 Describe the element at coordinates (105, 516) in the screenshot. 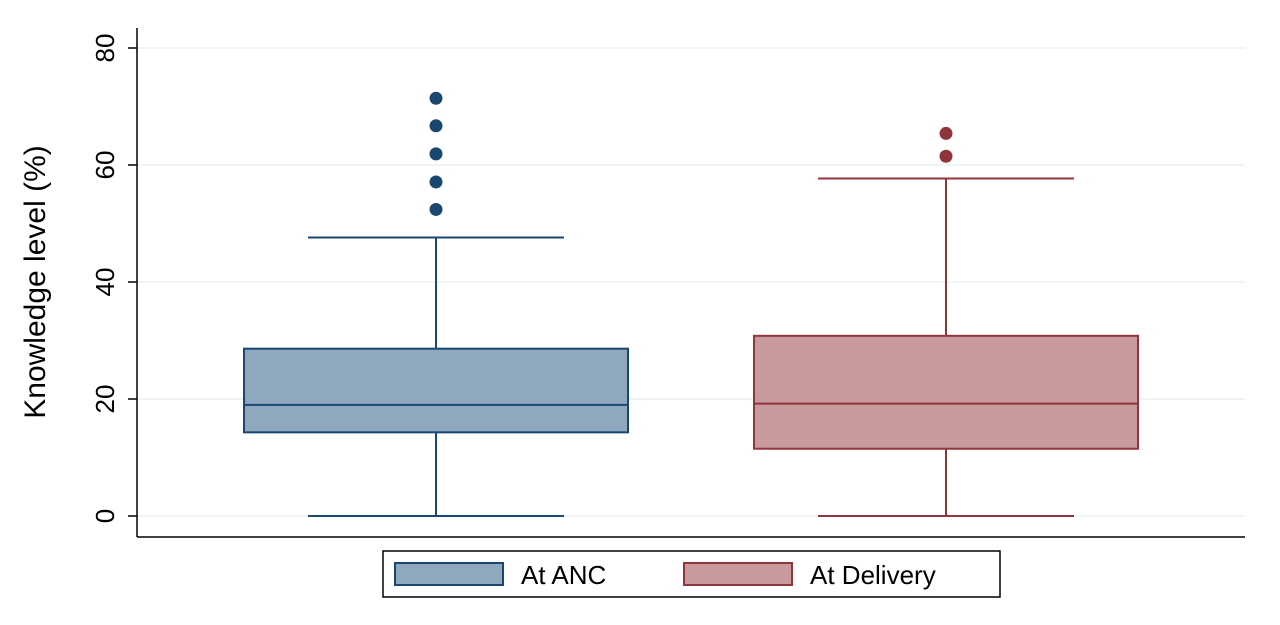

I see `y-tick-label: 0` at that location.